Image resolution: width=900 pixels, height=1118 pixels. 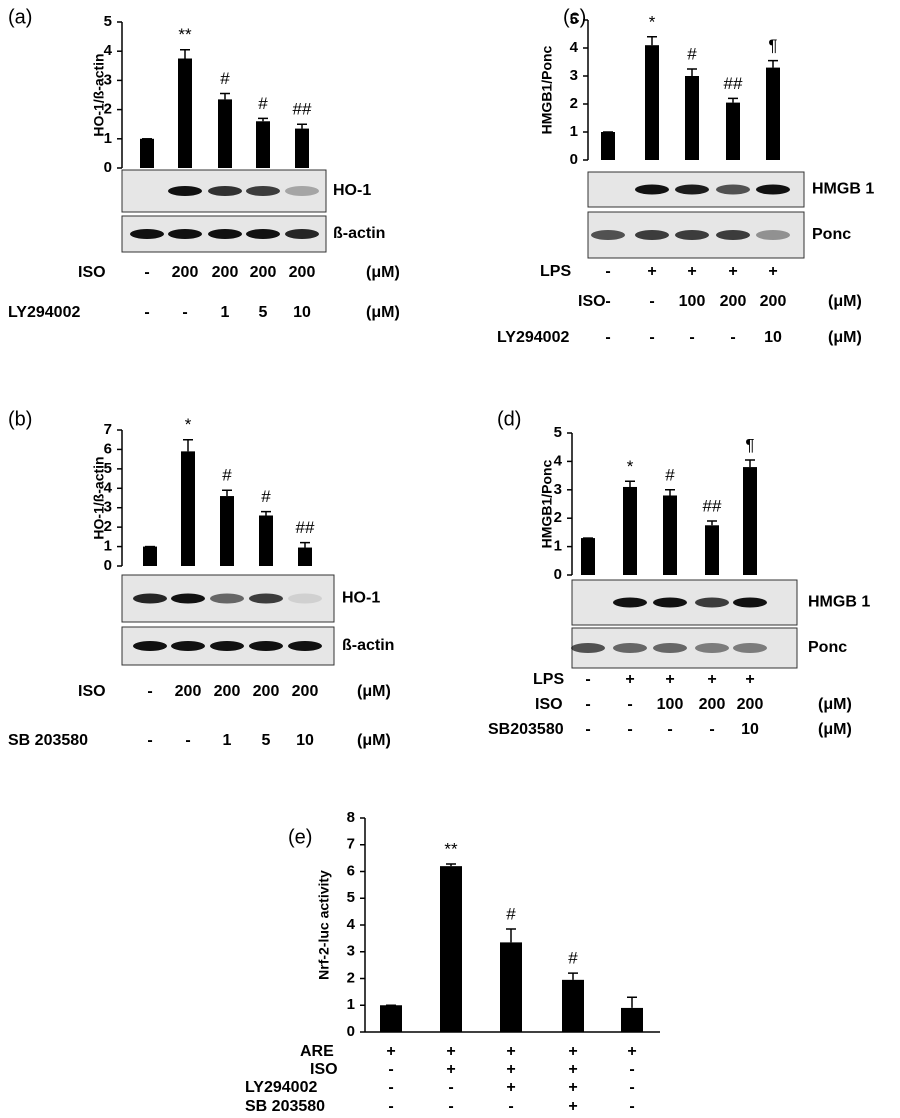 What do you see at coordinates (549, 704) in the screenshot?
I see `treatment-label: ISO` at bounding box center [549, 704].